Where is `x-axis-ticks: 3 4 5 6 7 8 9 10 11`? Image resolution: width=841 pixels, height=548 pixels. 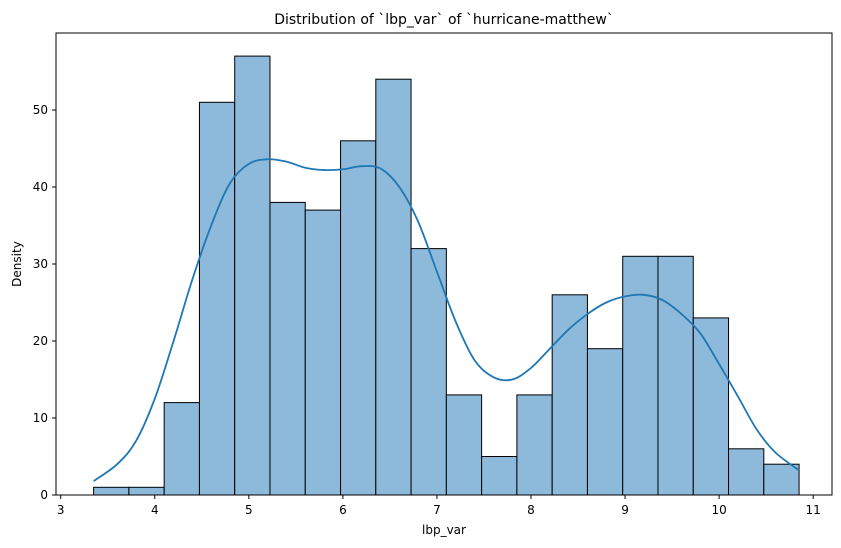 x-axis-ticks: 3 4 5 6 7 8 9 10 11 is located at coordinates (439, 506).